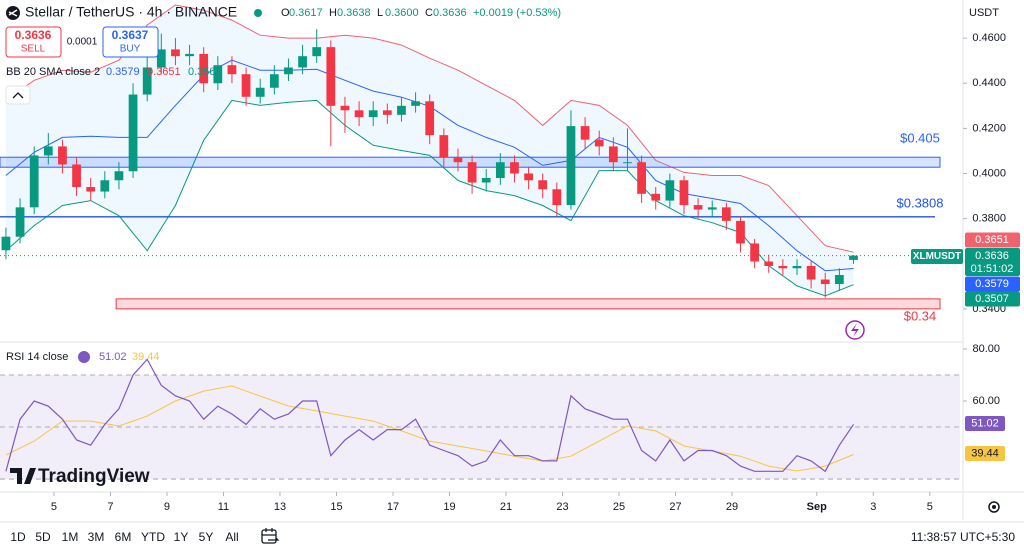 This screenshot has height=552, width=1024. I want to click on date-range-icon, so click(269, 536).